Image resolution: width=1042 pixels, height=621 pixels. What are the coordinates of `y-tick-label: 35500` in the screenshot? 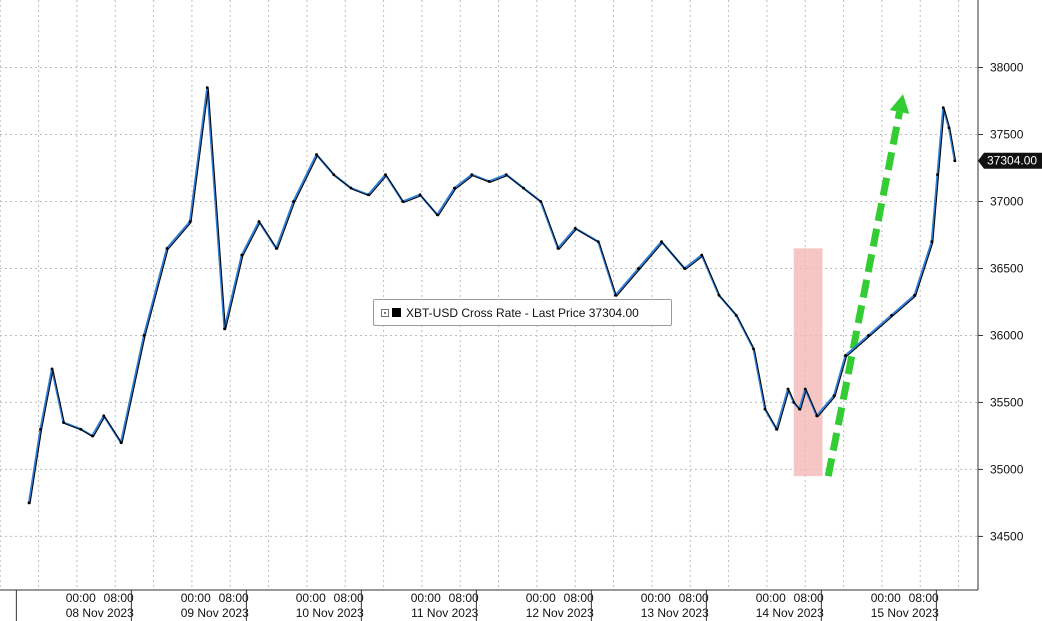 It's located at (1007, 402).